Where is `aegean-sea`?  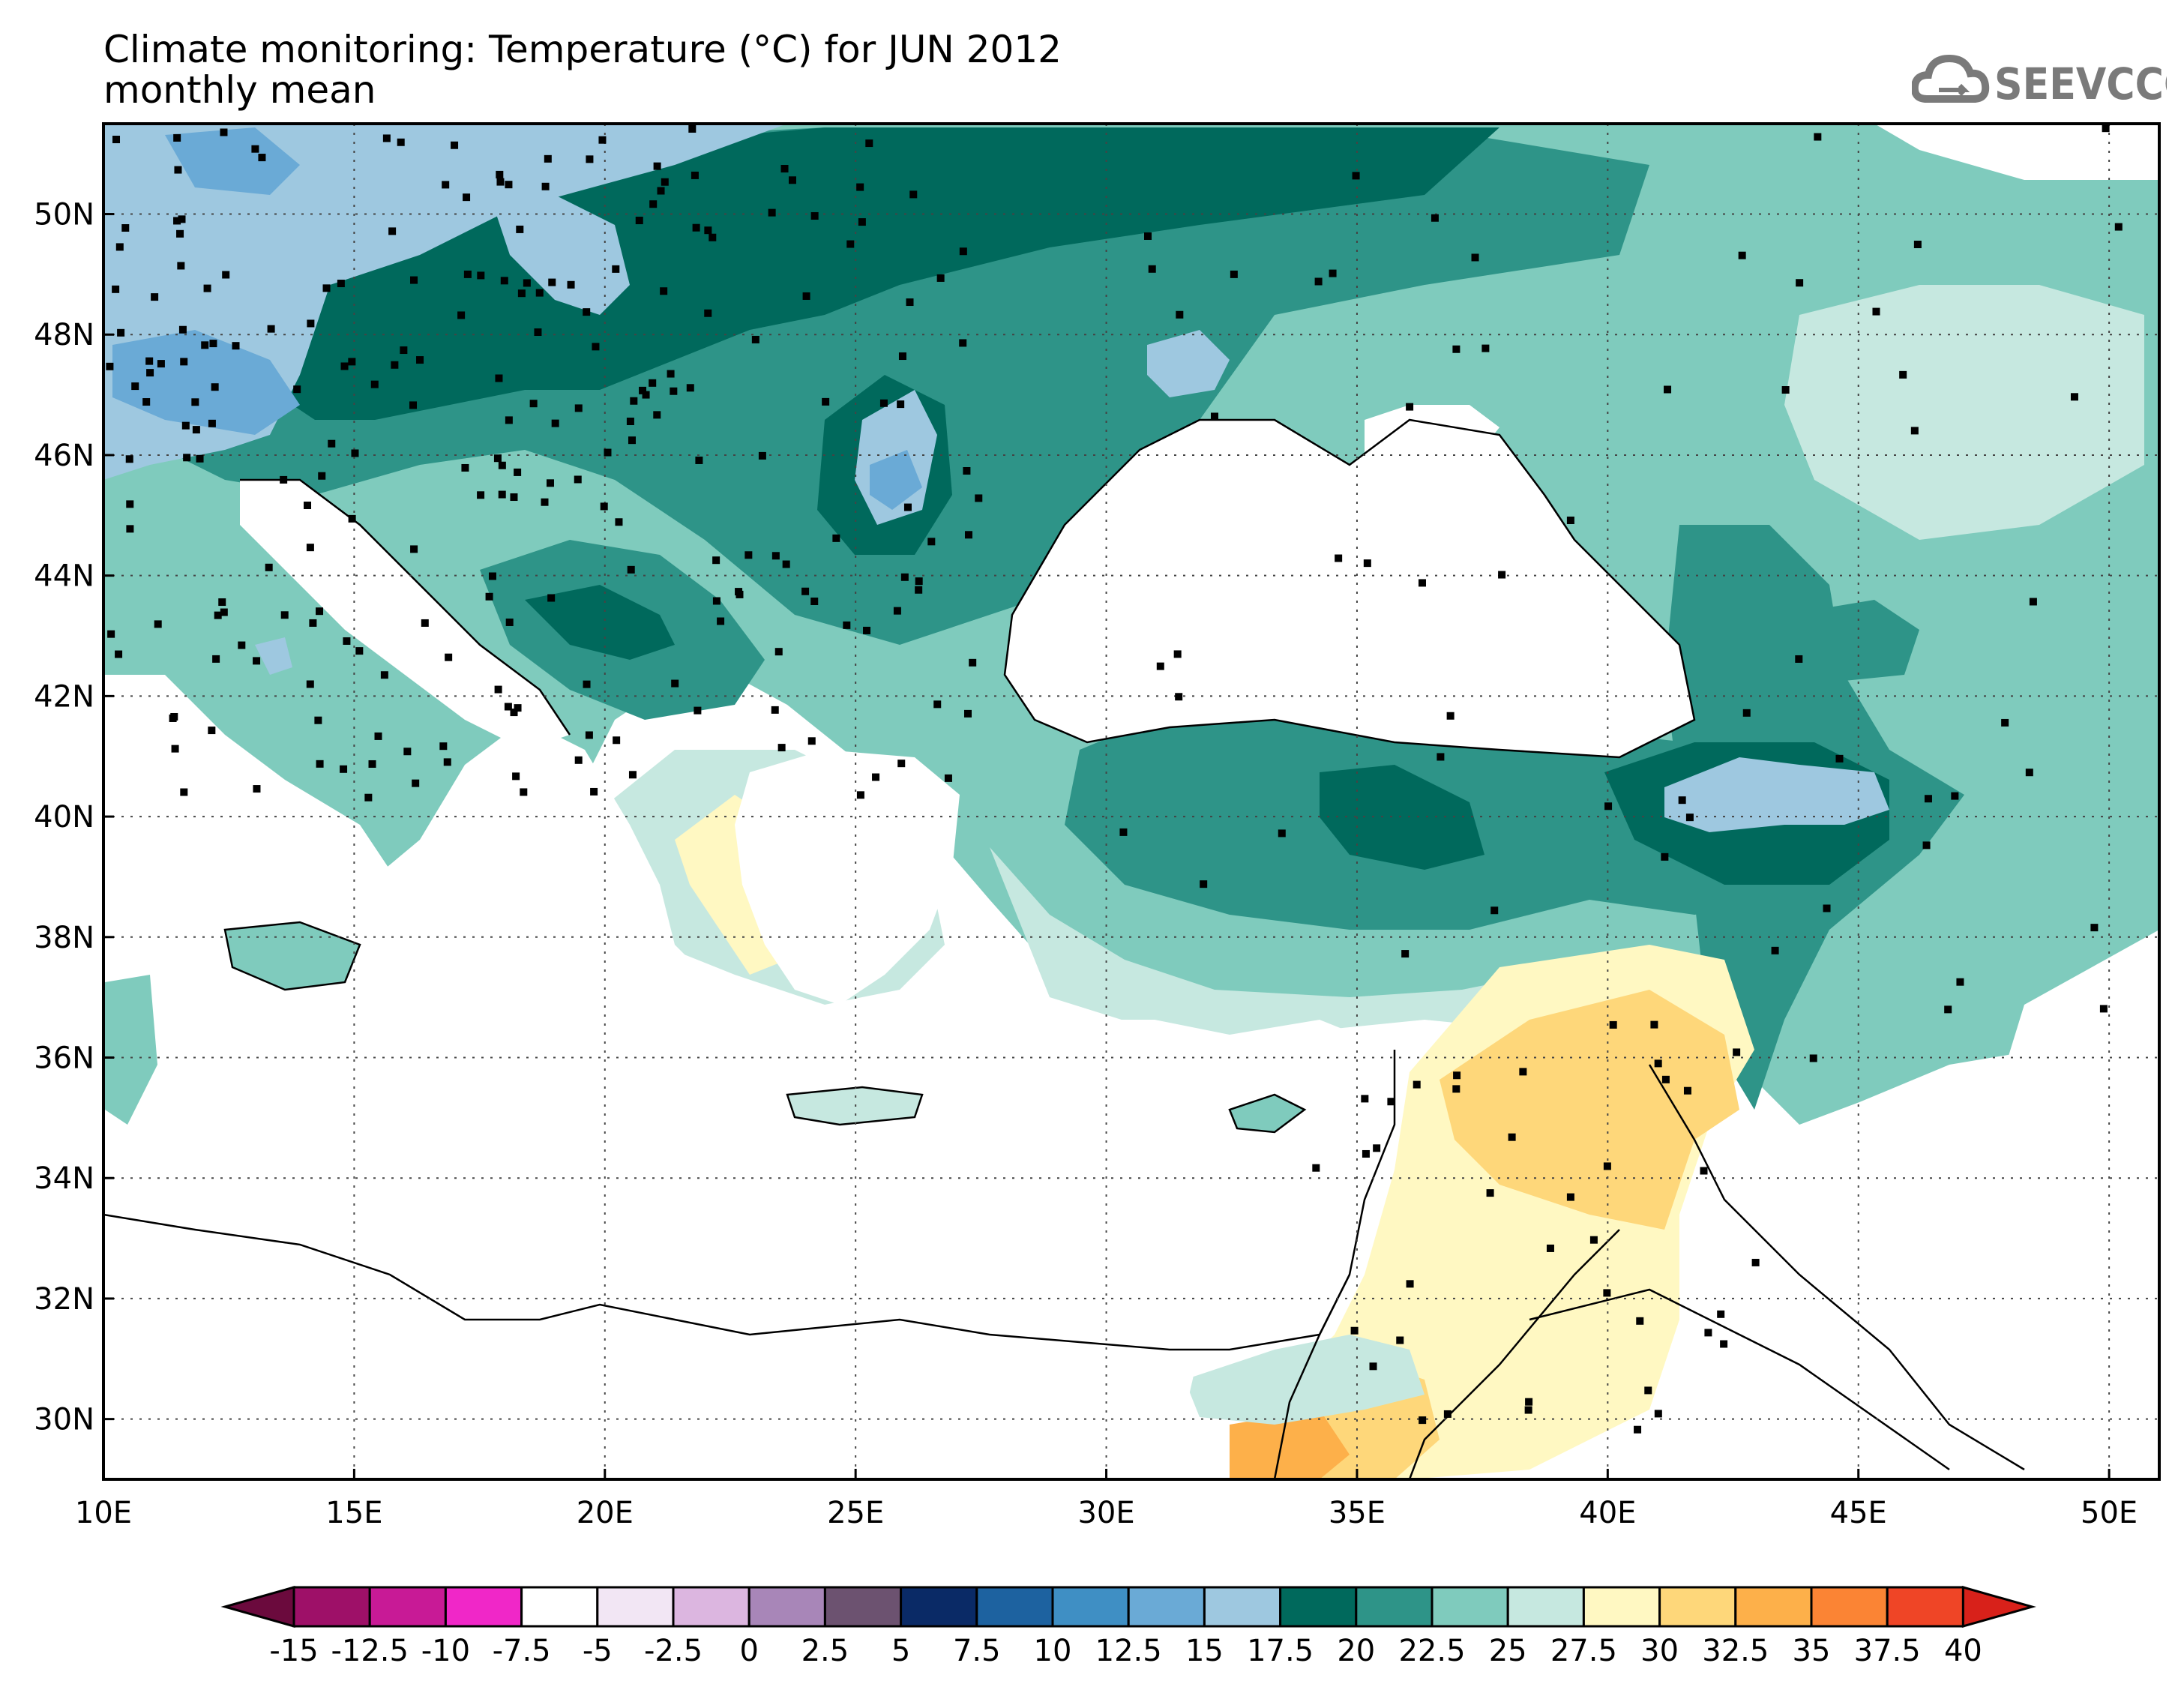 aegean-sea is located at coordinates (847, 877).